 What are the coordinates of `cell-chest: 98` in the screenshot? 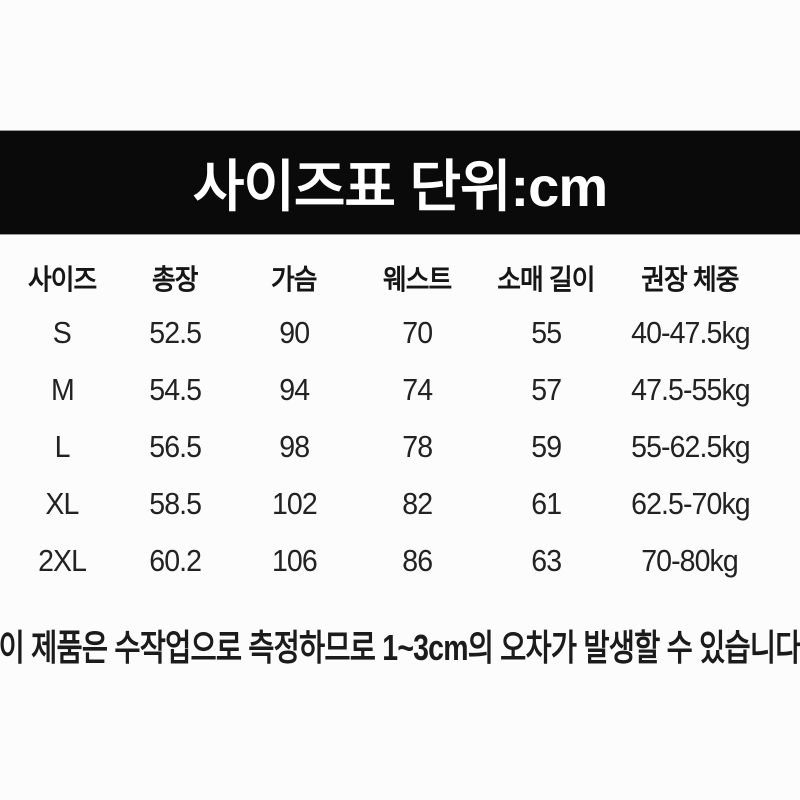 It's located at (294, 446).